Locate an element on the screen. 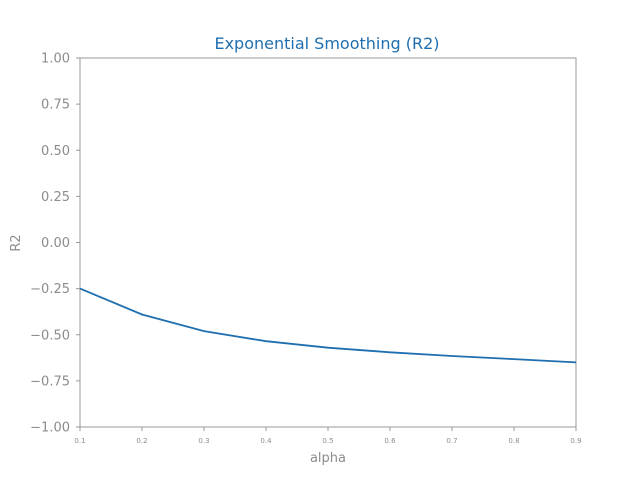  y-tick-label: 0.50 is located at coordinates (55, 151).